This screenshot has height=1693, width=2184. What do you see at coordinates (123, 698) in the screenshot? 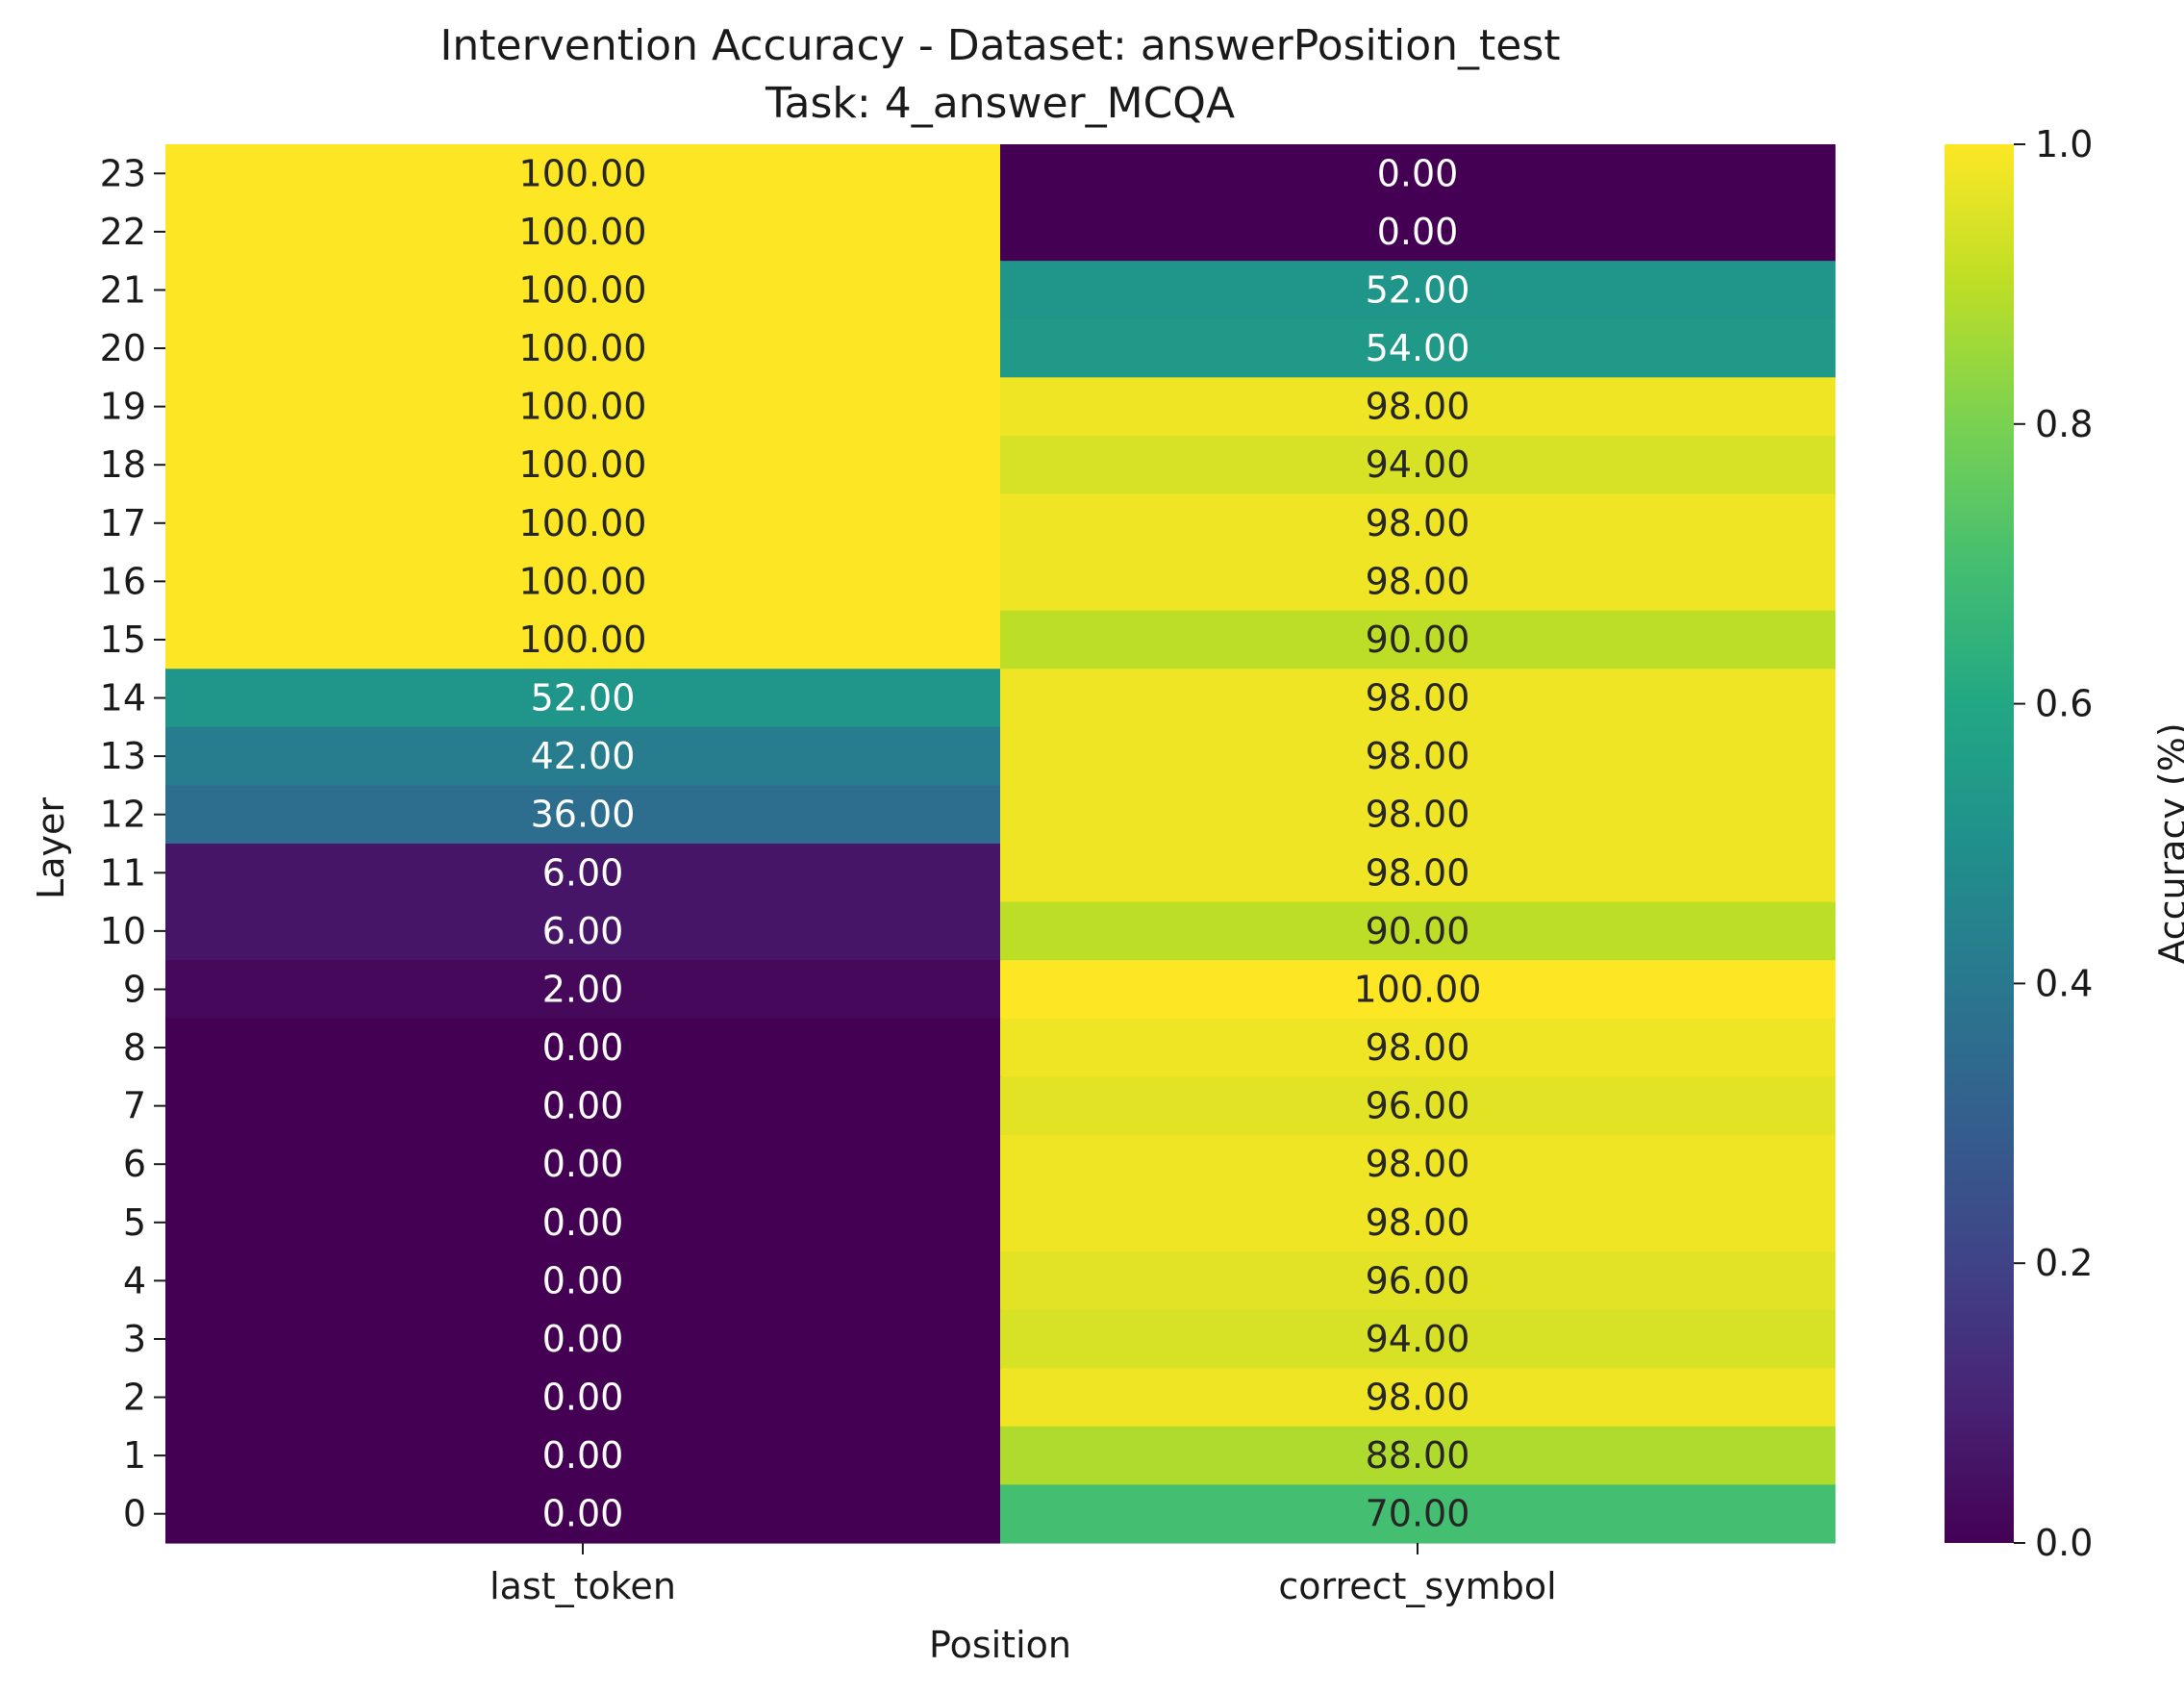
I see `y-tick-label: 14` at bounding box center [123, 698].